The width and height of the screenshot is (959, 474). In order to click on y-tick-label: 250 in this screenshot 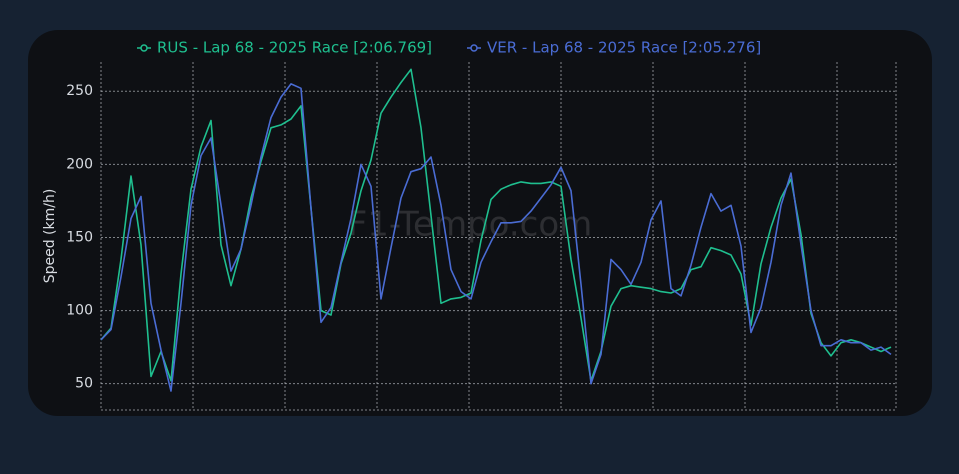, I will do `click(79, 91)`.